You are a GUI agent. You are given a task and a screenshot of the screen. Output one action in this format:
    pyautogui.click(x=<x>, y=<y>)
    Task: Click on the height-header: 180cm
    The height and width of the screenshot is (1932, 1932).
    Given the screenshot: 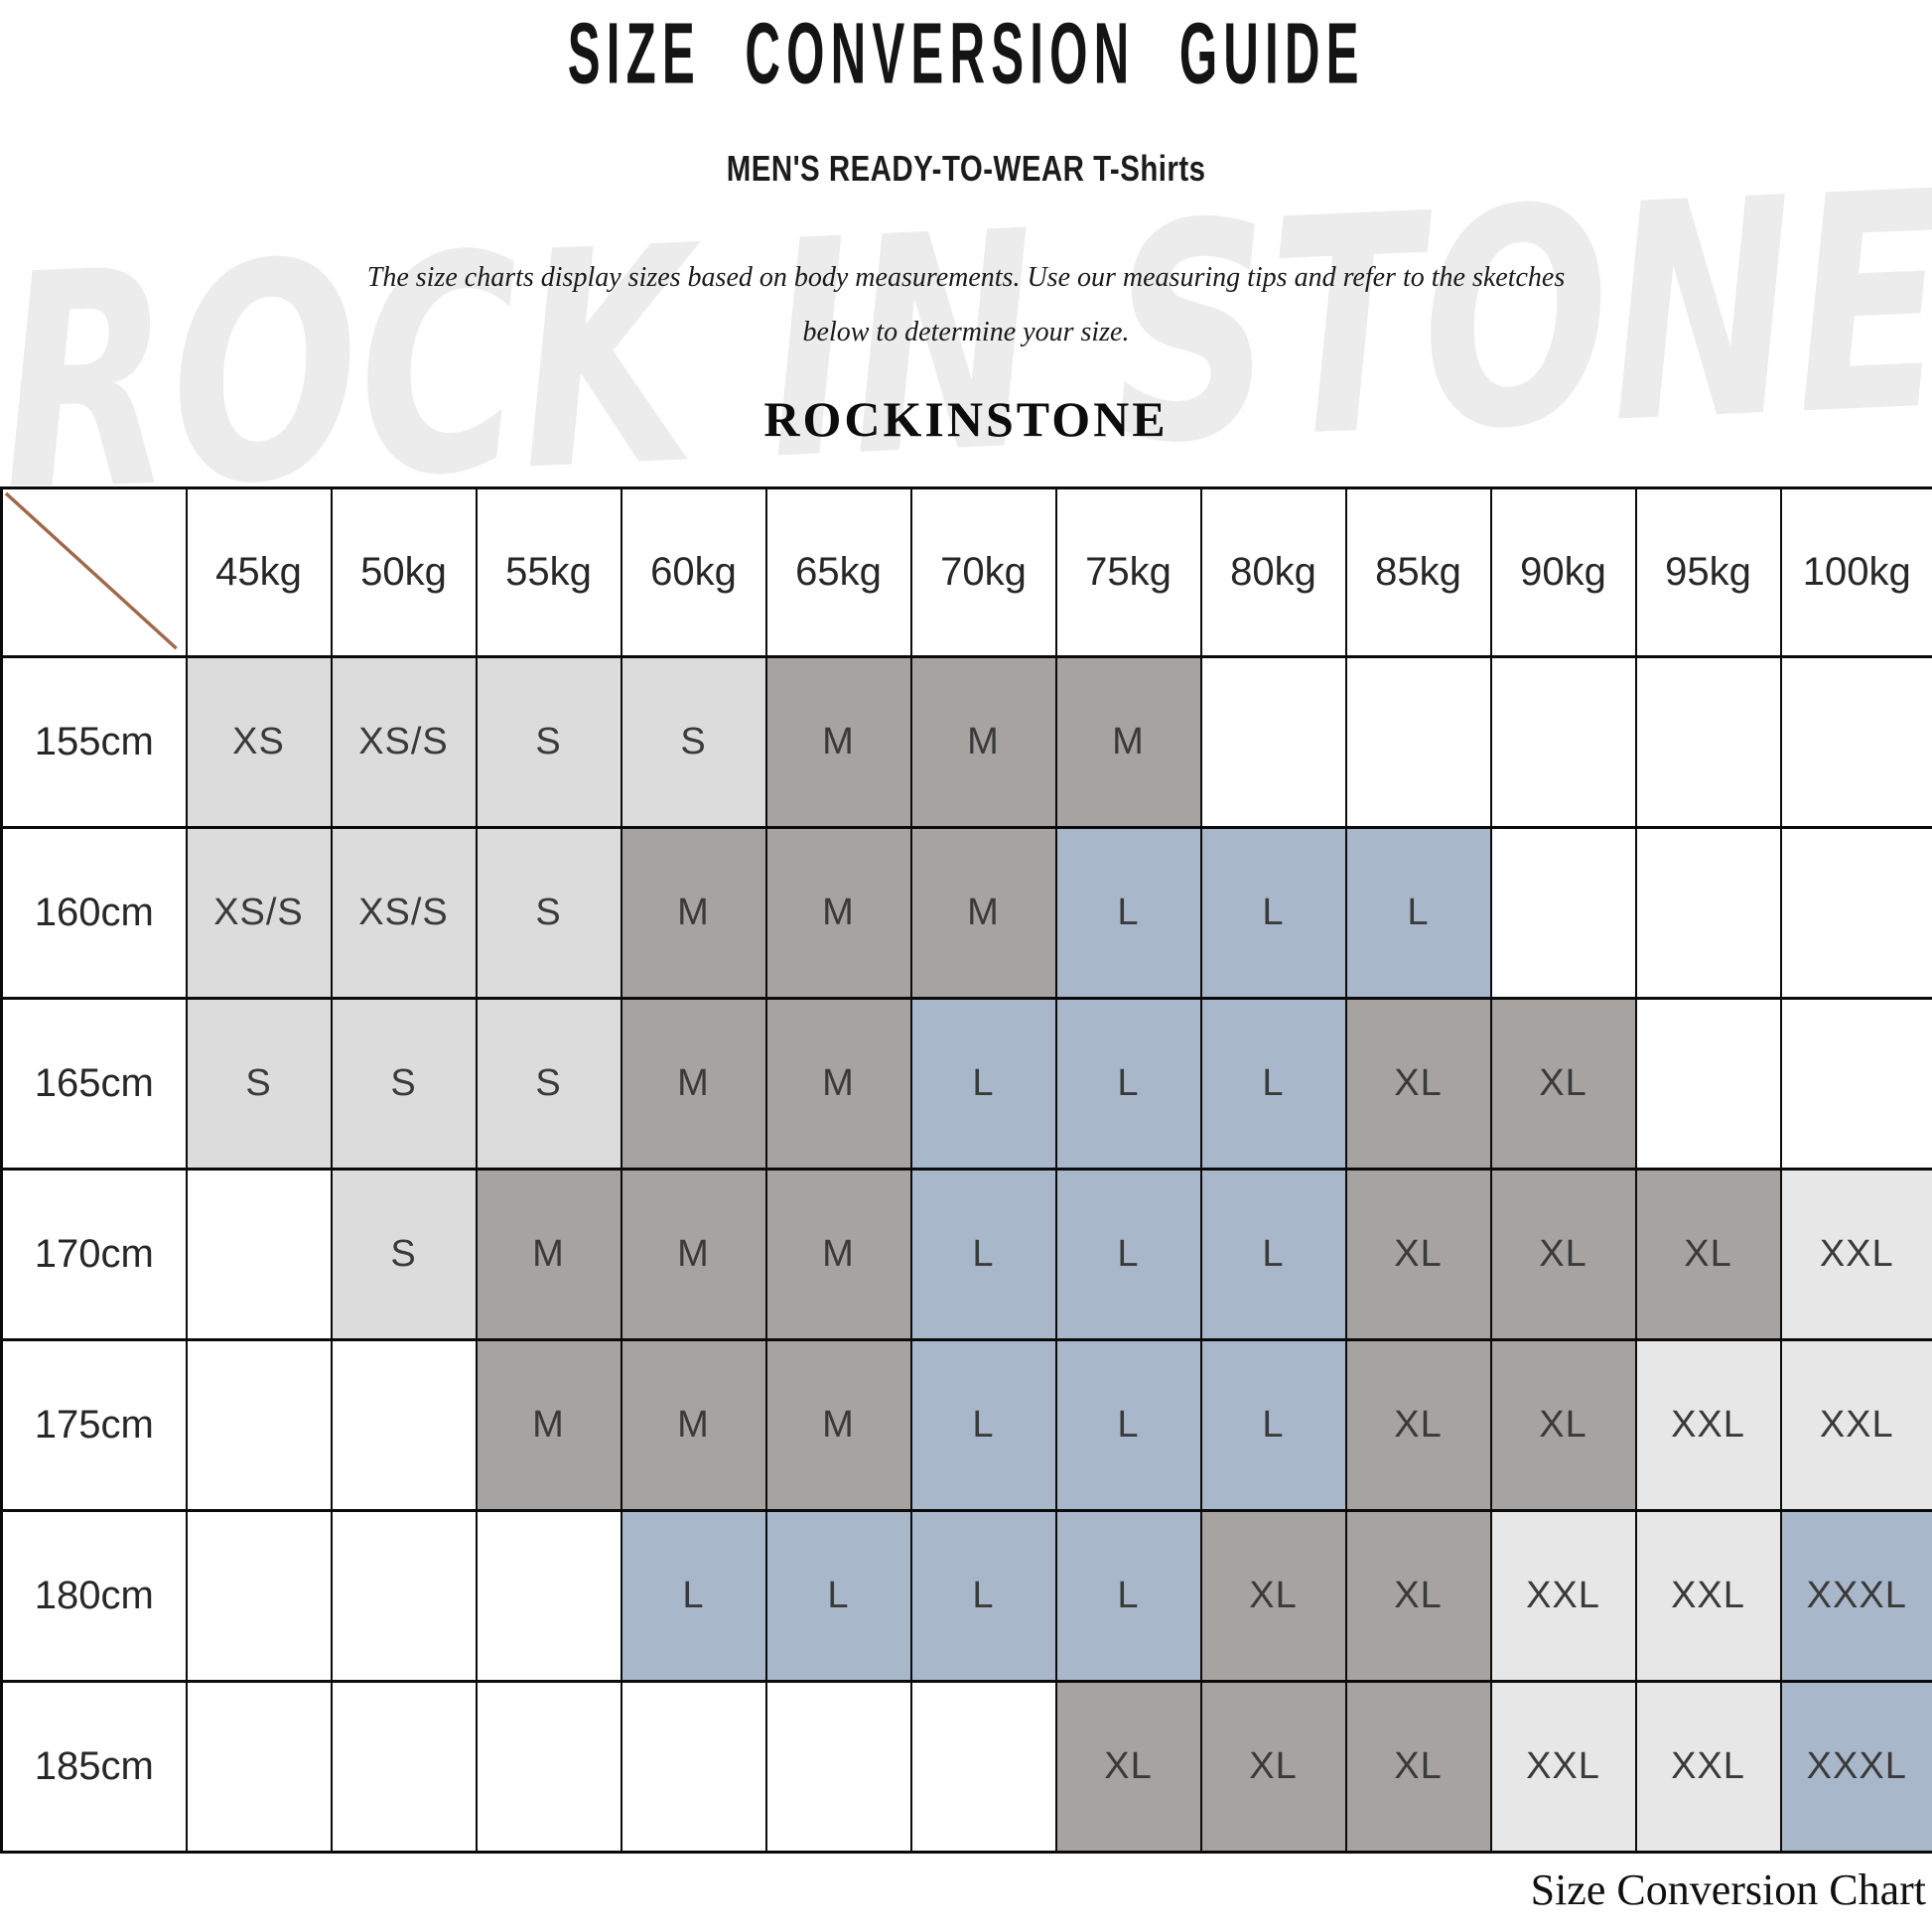 What is the action you would take?
    pyautogui.click(x=94, y=1596)
    